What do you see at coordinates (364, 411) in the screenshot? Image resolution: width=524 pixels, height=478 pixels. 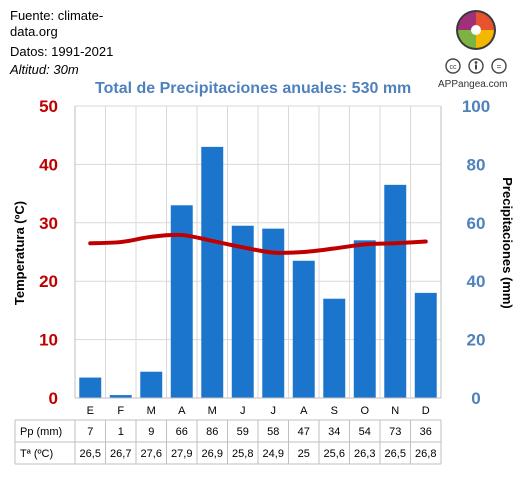 I see `month-label: O` at bounding box center [364, 411].